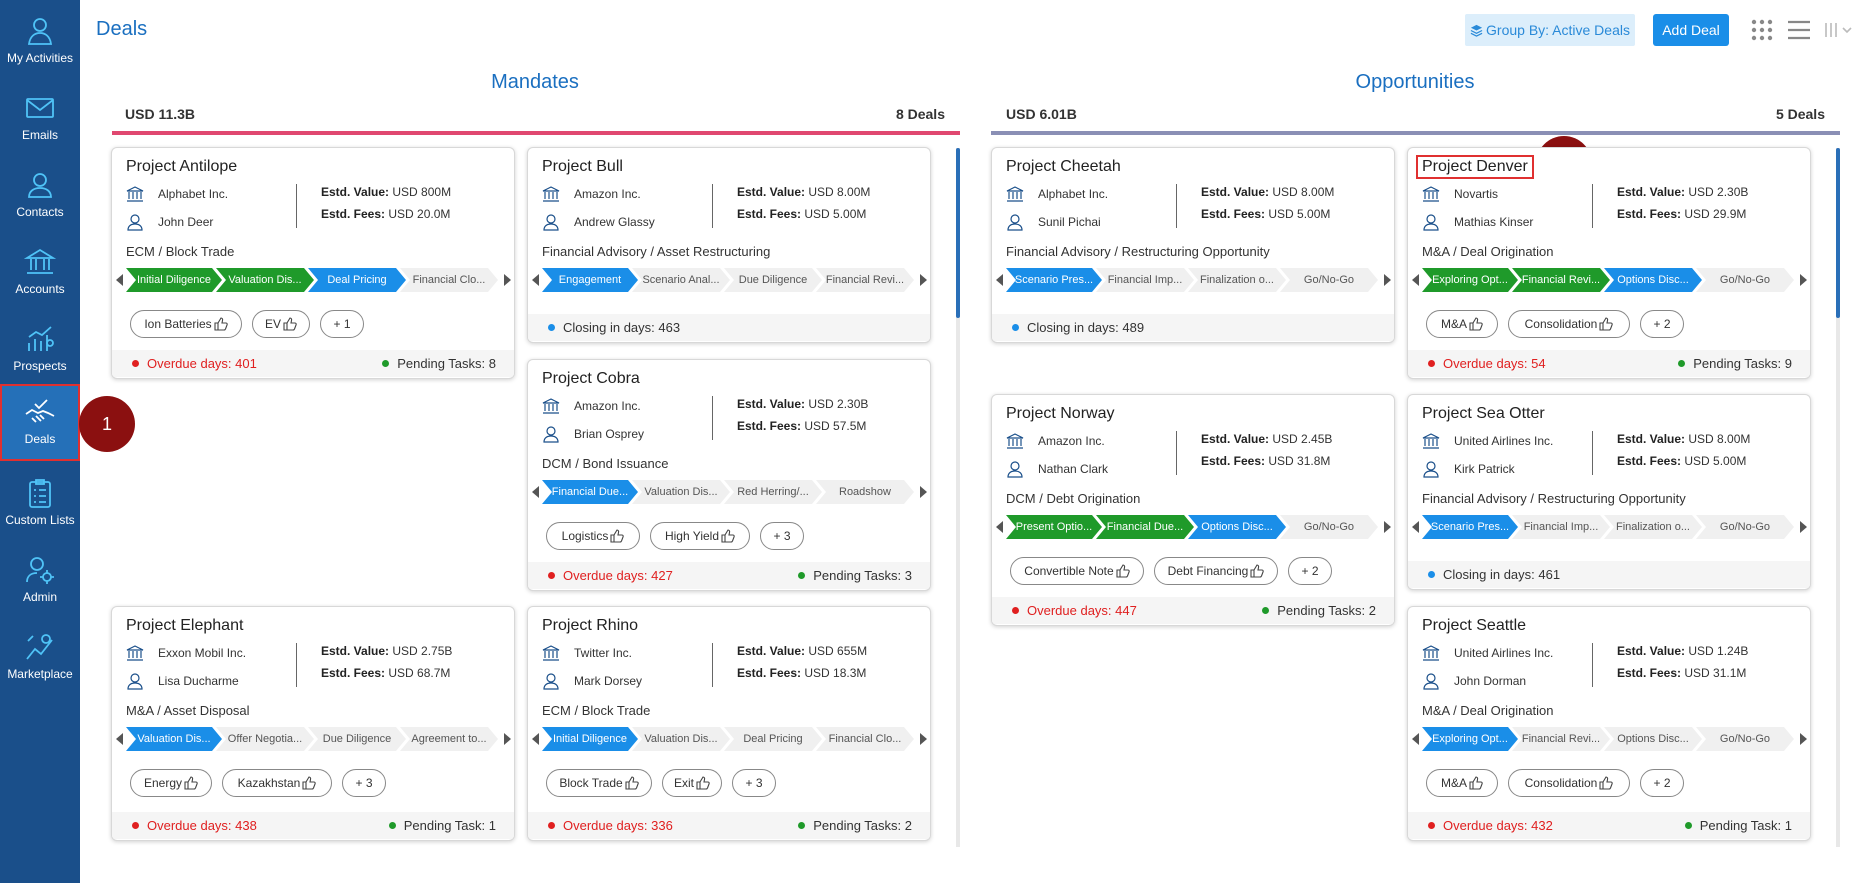 Image resolution: width=1872 pixels, height=883 pixels. Describe the element at coordinates (1799, 30) in the screenshot. I see `list-view-icon` at that location.